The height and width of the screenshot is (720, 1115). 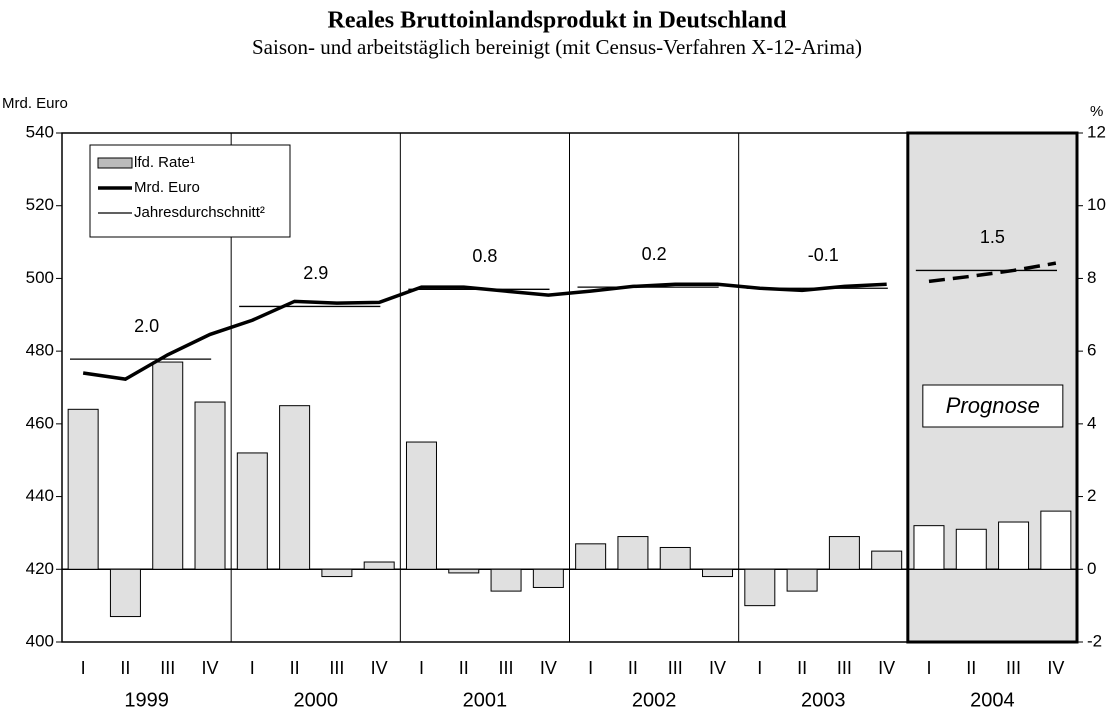 I want to click on y-tick-label: 480, so click(x=40, y=350).